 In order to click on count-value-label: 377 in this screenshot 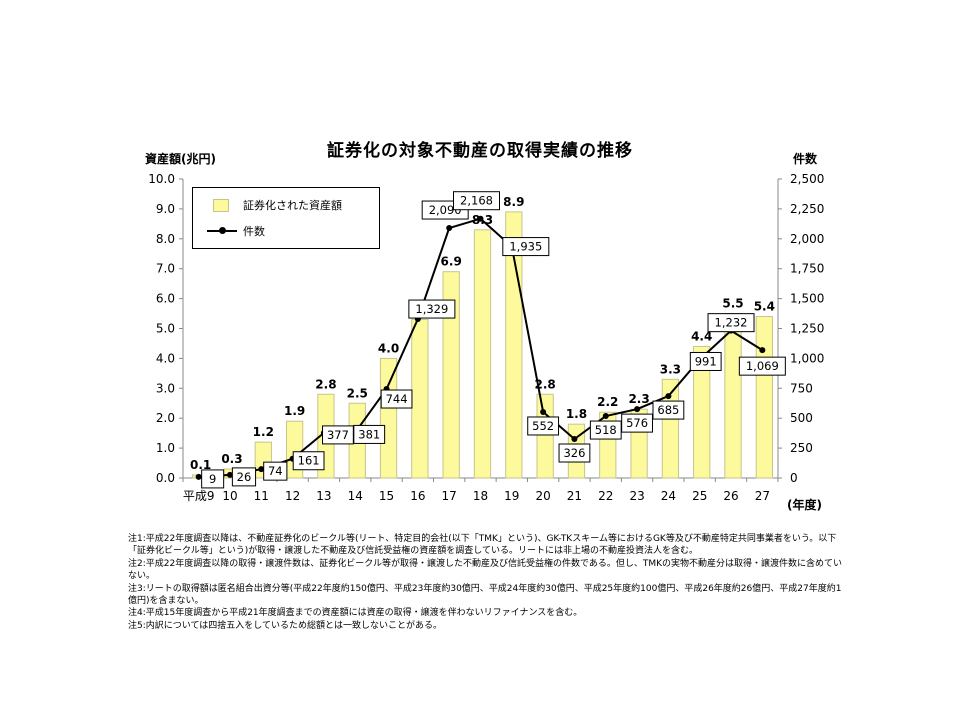, I will do `click(338, 435)`.